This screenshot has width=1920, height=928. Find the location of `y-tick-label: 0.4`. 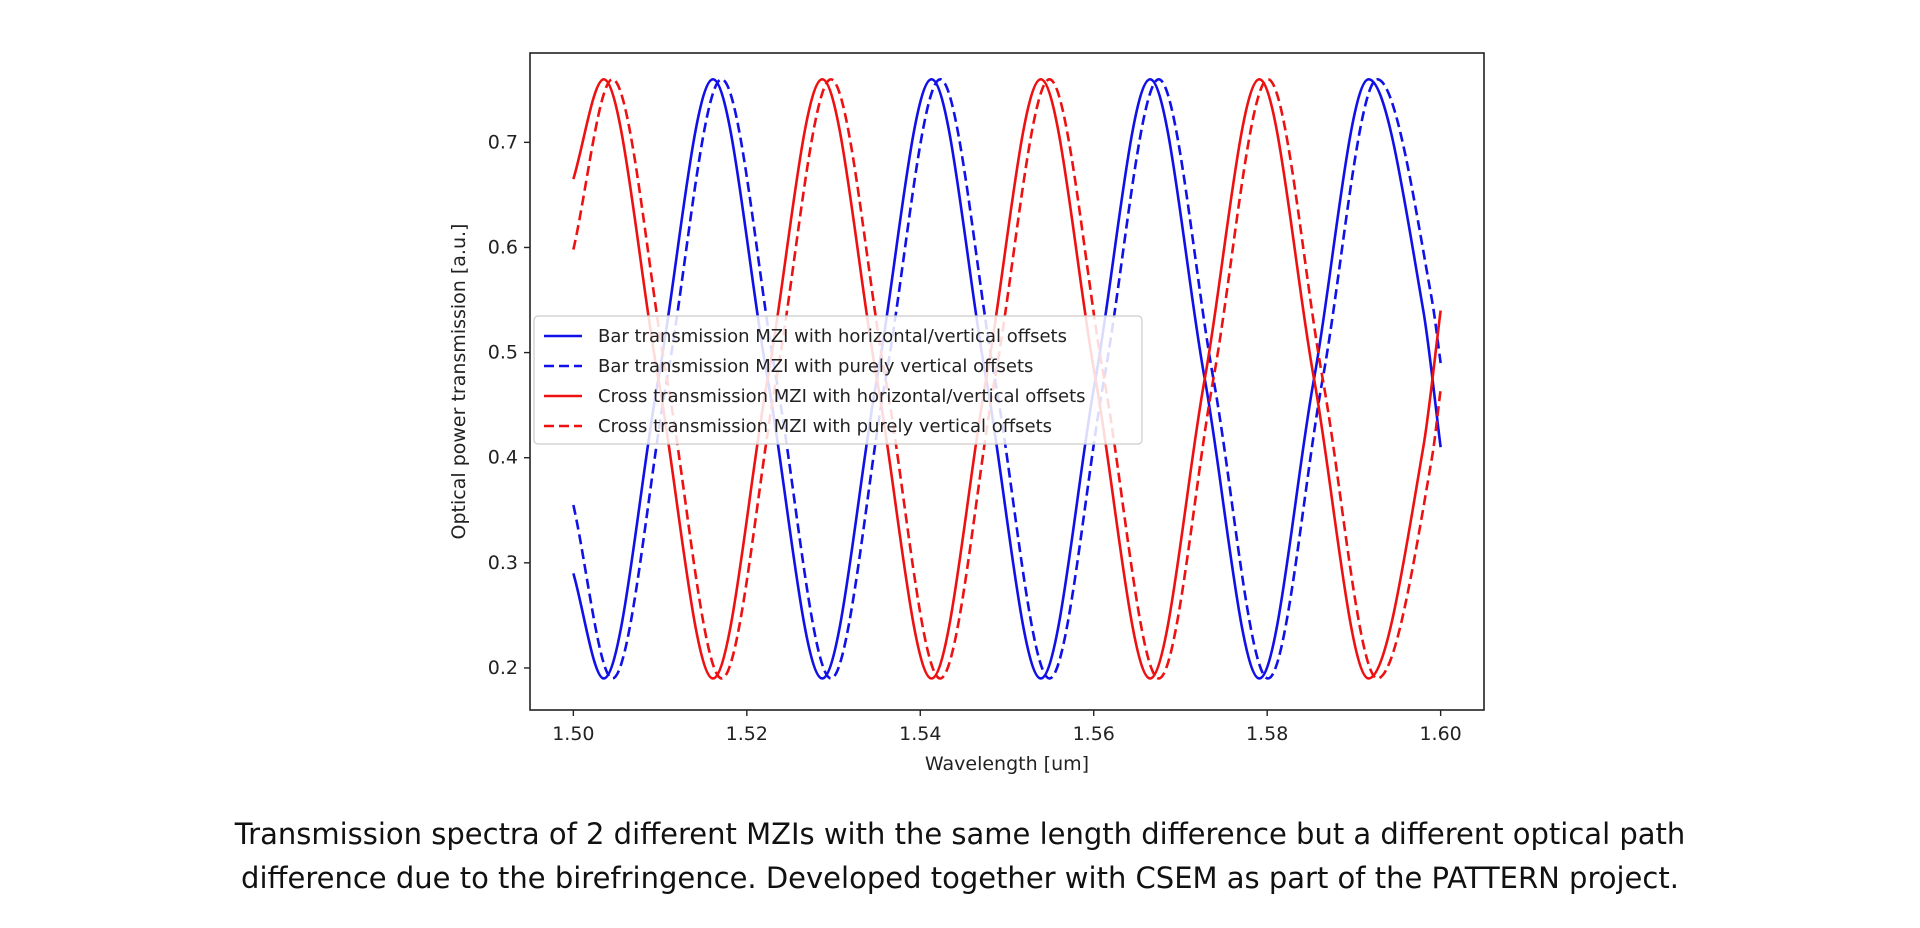

y-tick-label: 0.4 is located at coordinates (503, 458).